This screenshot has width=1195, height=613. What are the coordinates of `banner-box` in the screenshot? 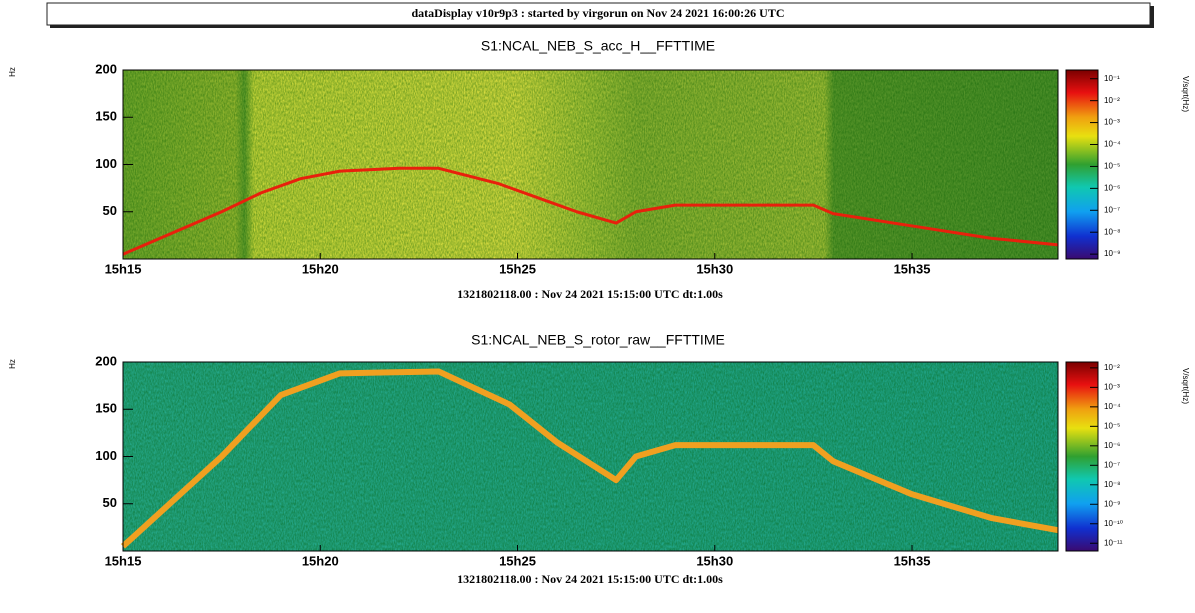 It's located at (598, 14).